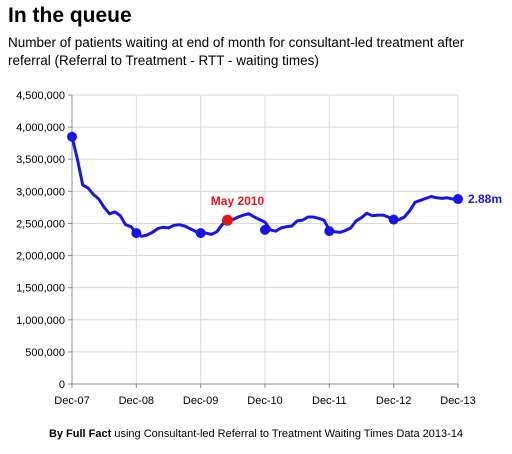 Image resolution: width=512 pixels, height=454 pixels. Describe the element at coordinates (40, 224) in the screenshot. I see `y-tick-label: 2,500,000` at that location.